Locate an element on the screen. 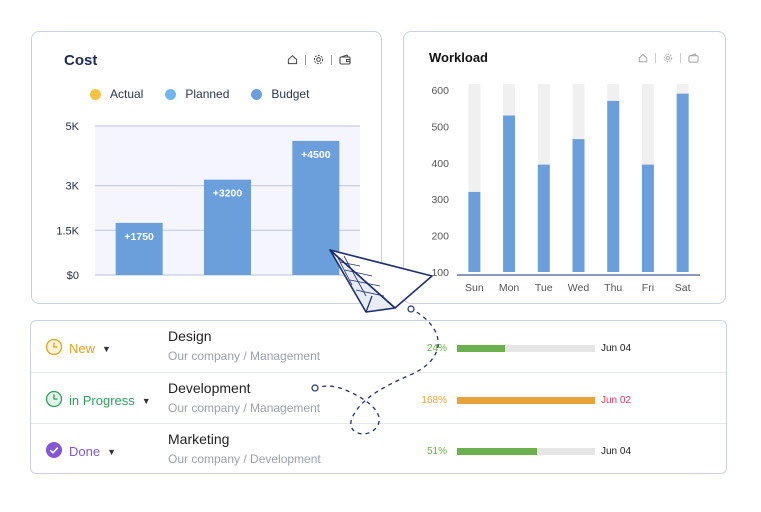  y-tick-label: 600 is located at coordinates (440, 91).